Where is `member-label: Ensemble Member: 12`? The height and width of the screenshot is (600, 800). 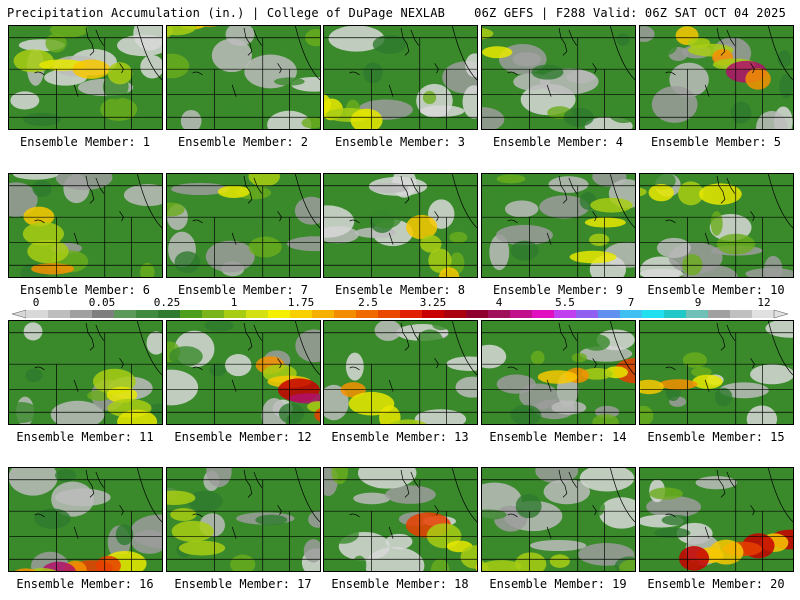
member-label: Ensemble Member: 12 is located at coordinates (243, 437).